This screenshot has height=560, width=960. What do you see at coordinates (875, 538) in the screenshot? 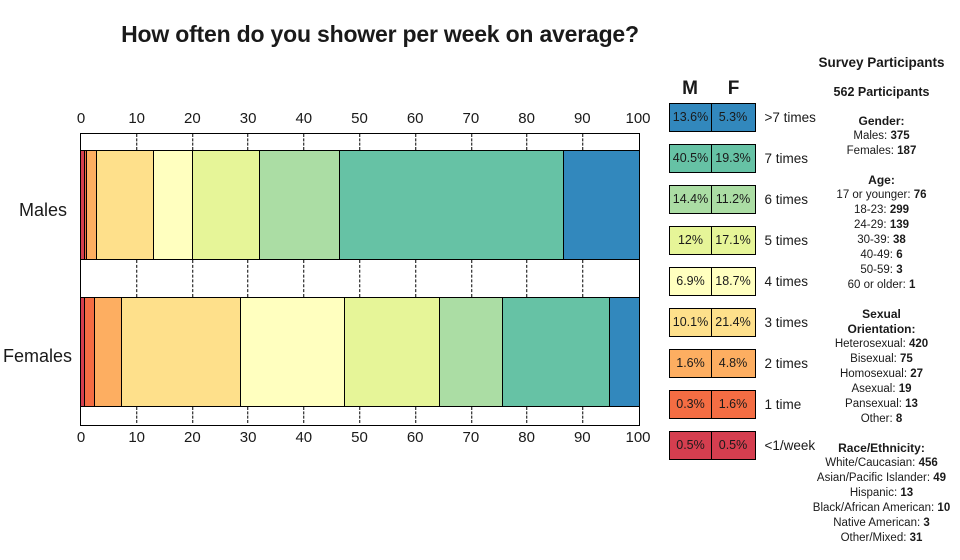
I see `stat-label: Other/Mixed:` at bounding box center [875, 538].